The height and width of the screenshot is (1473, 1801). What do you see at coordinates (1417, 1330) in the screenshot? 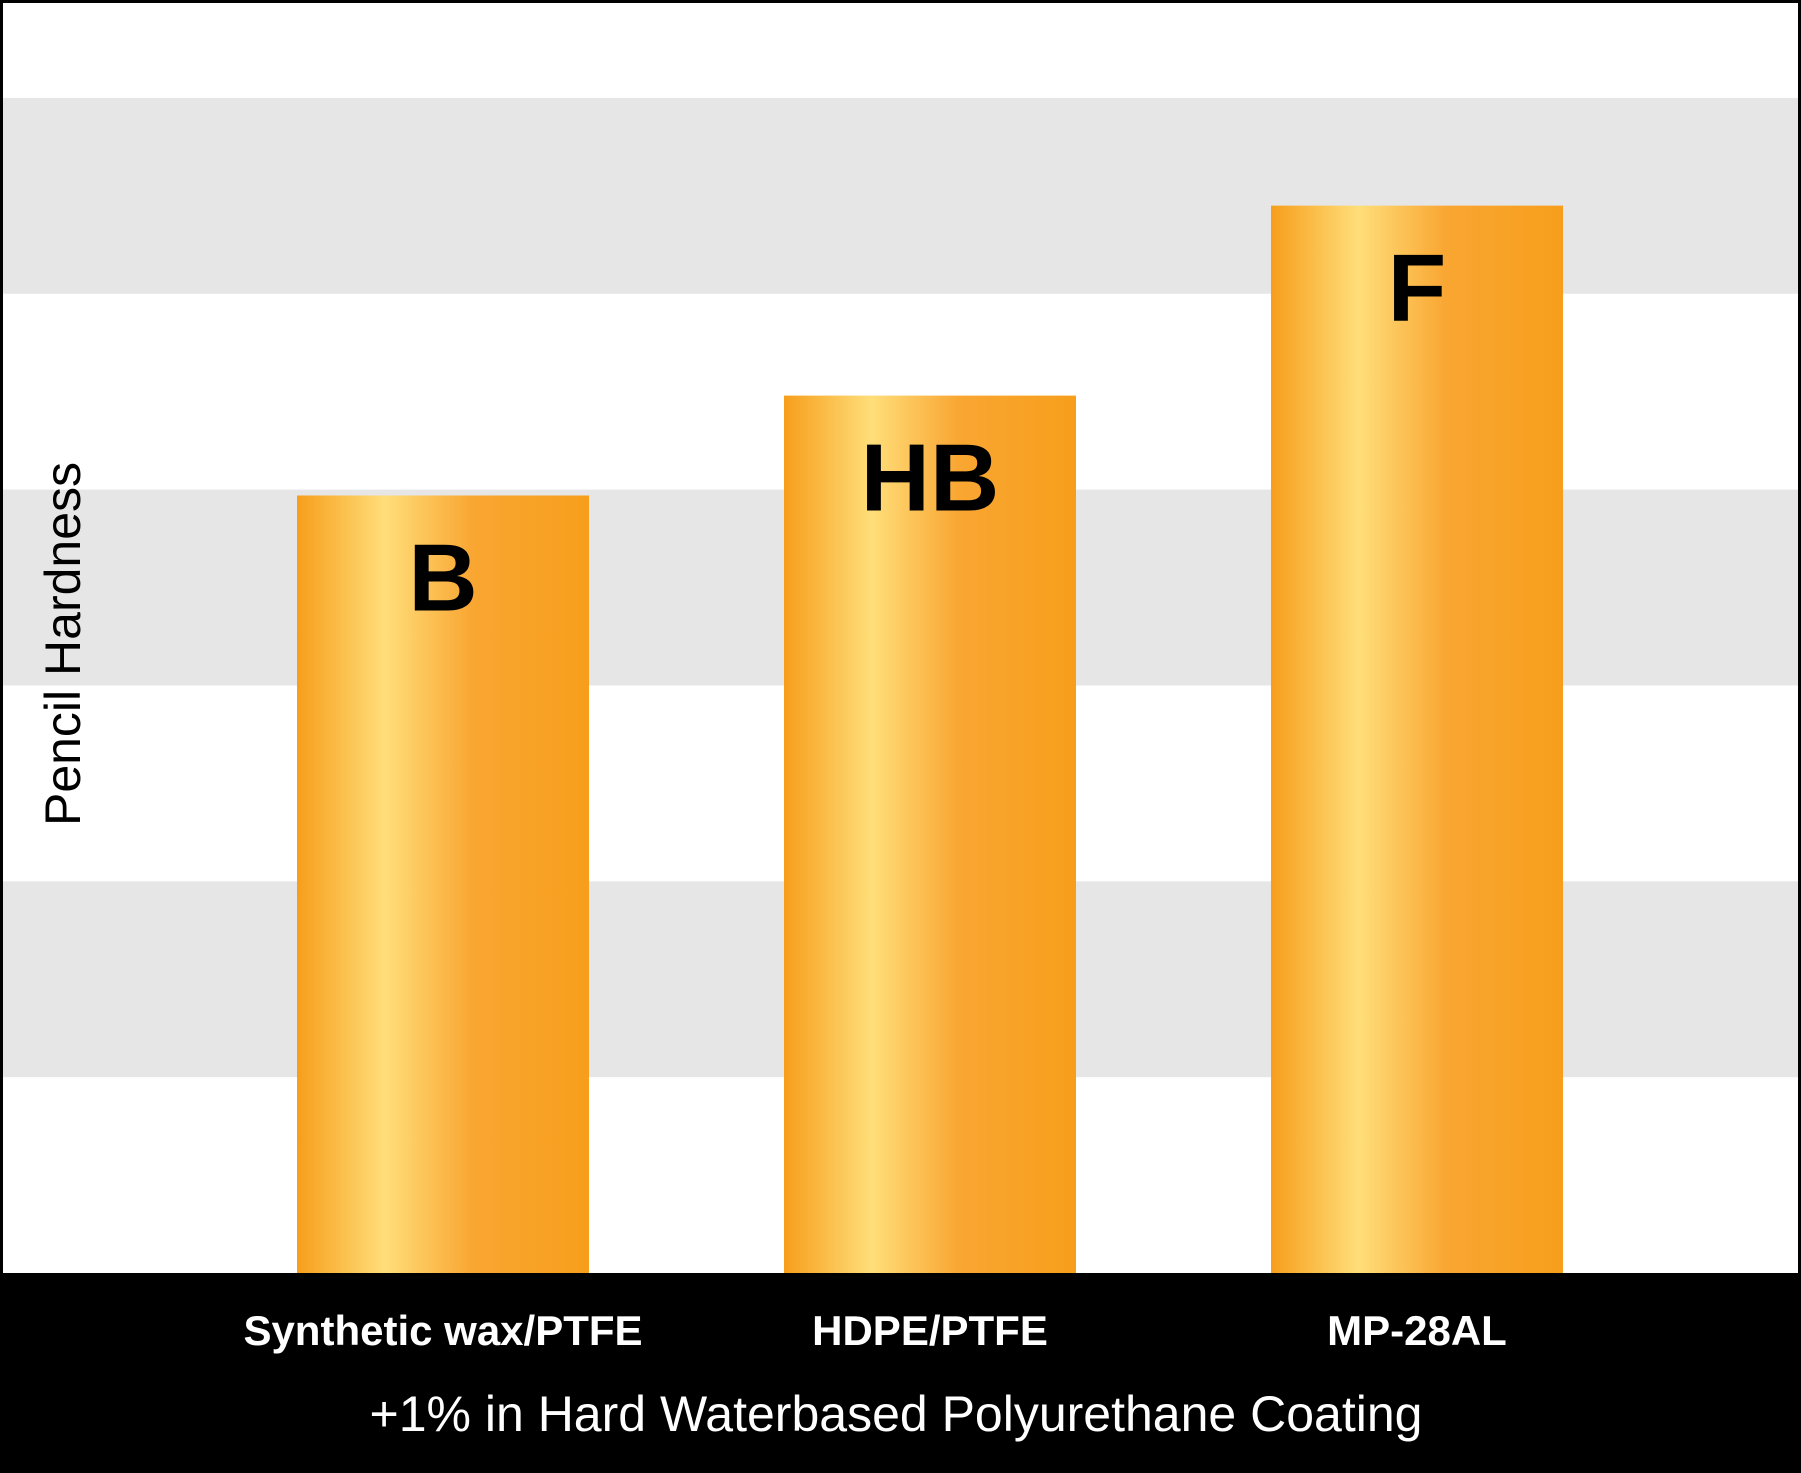
I see `x-tick-label: MP-28AL` at bounding box center [1417, 1330].